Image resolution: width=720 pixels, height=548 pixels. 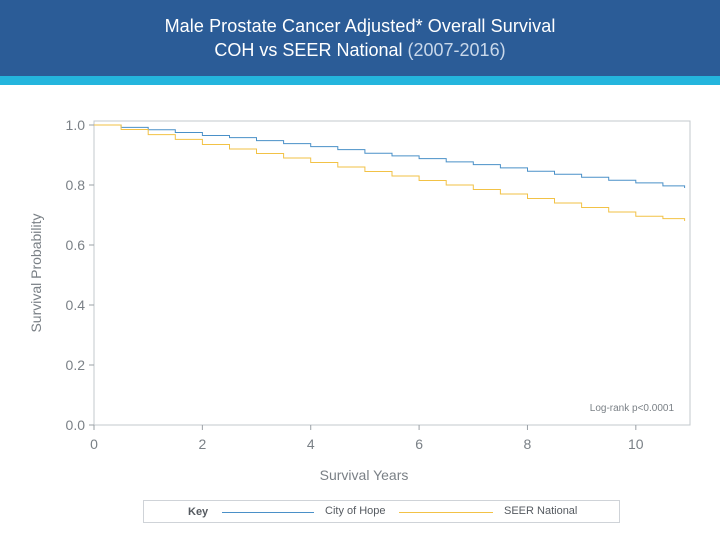 I want to click on x-tick-label: 10, so click(x=636, y=444).